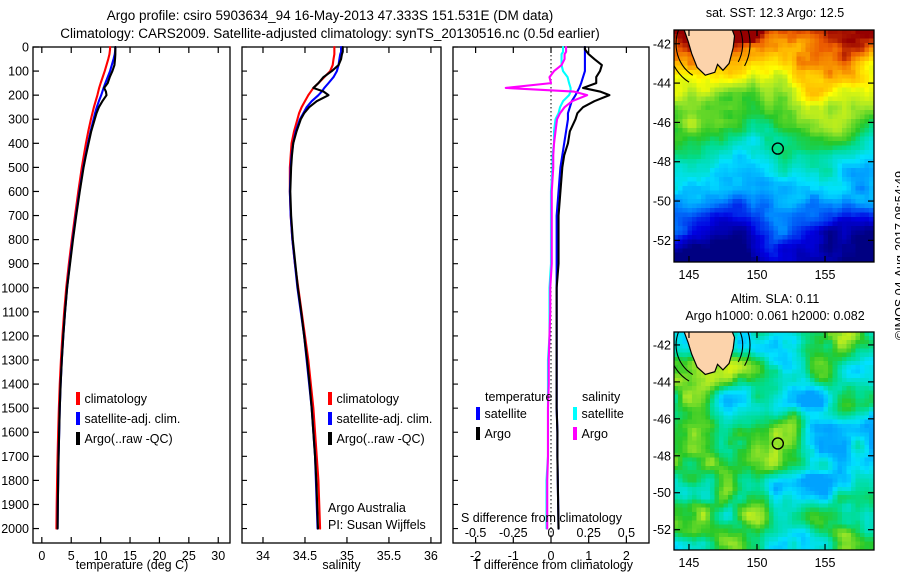  What do you see at coordinates (15, 505) in the screenshot?
I see `svg-text: 1900` at bounding box center [15, 505].